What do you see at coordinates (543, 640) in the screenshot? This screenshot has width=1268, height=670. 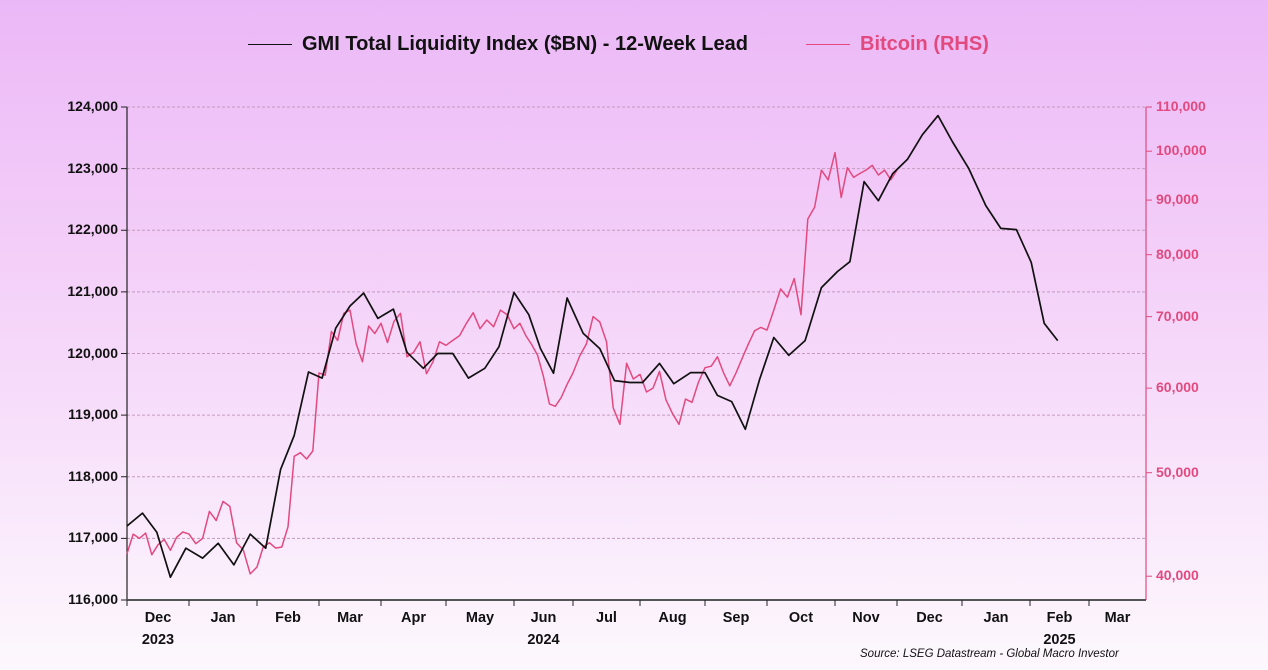 I see `x-year-label: 2024` at bounding box center [543, 640].